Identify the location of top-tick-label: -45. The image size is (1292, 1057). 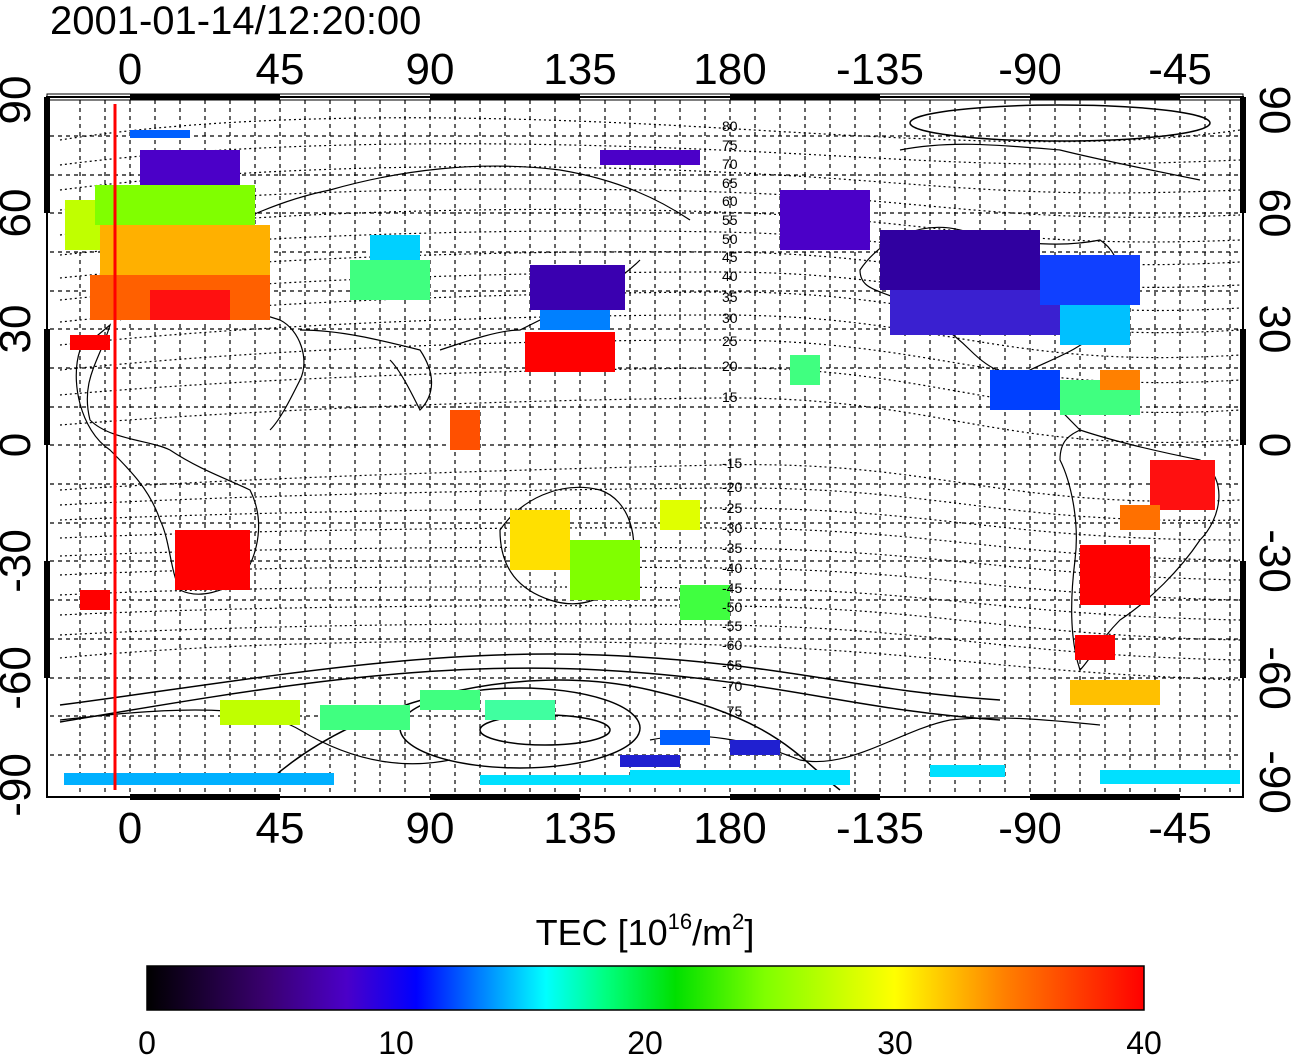
(1180, 69).